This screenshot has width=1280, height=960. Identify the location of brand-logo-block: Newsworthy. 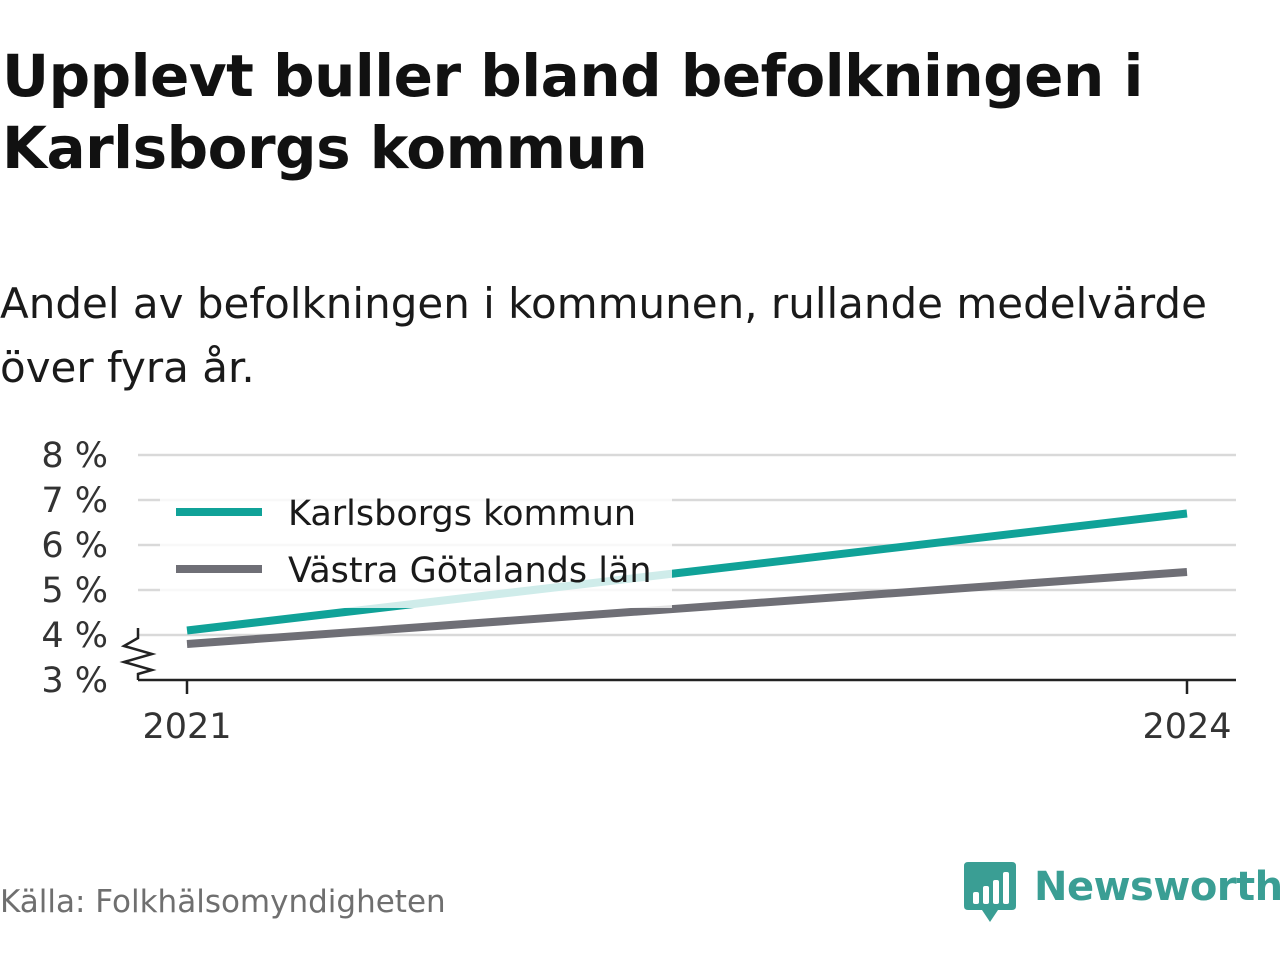
(1122, 895).